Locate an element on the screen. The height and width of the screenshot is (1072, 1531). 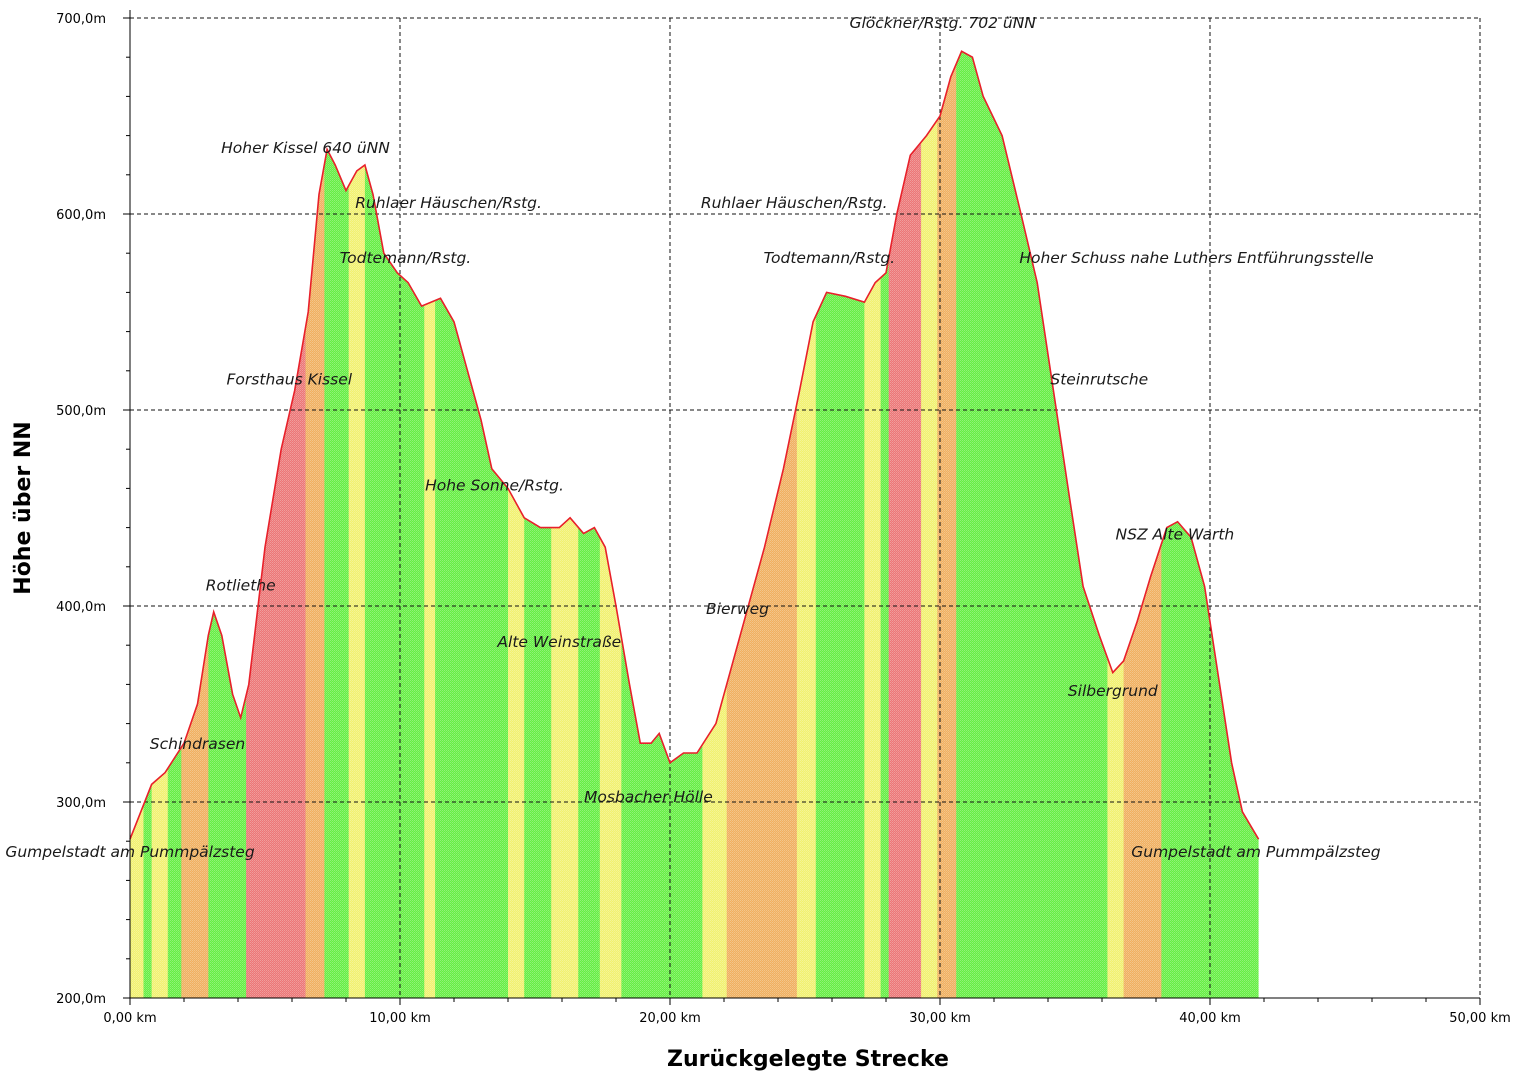
waypoint-annotation: Mosbacher Hölle is located at coordinates (648, 797).